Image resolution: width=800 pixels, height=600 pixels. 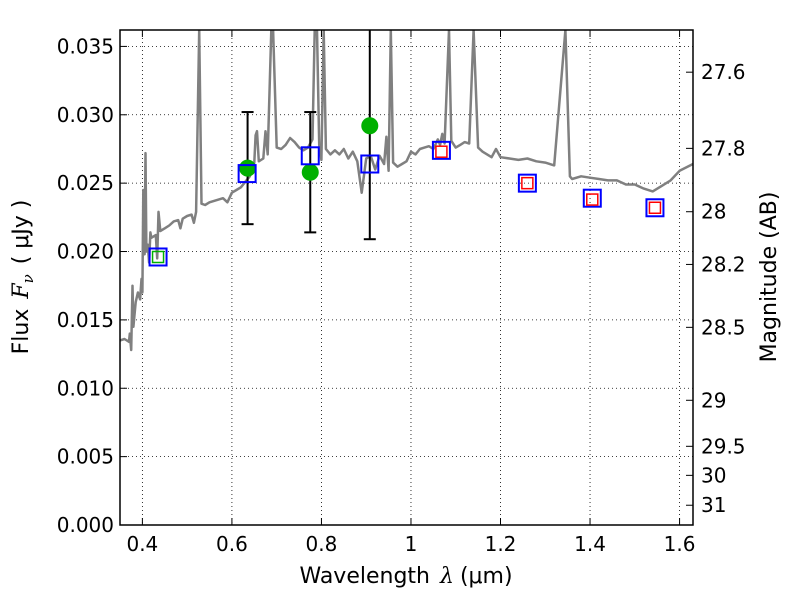 What do you see at coordinates (501, 544) in the screenshot?
I see `x-tick-label: 1.2` at bounding box center [501, 544].